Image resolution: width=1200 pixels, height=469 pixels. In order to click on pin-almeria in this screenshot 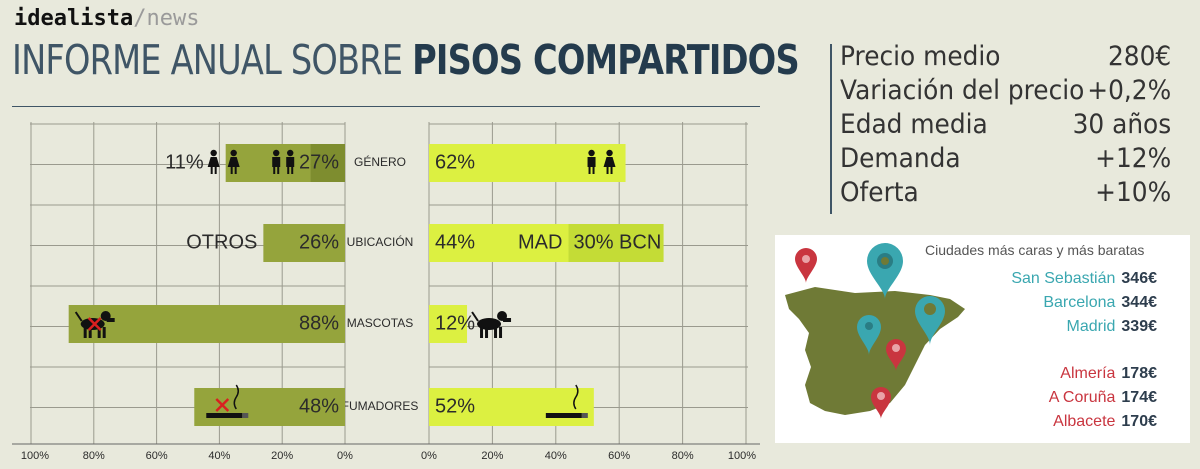, I will do `click(881, 403)`.